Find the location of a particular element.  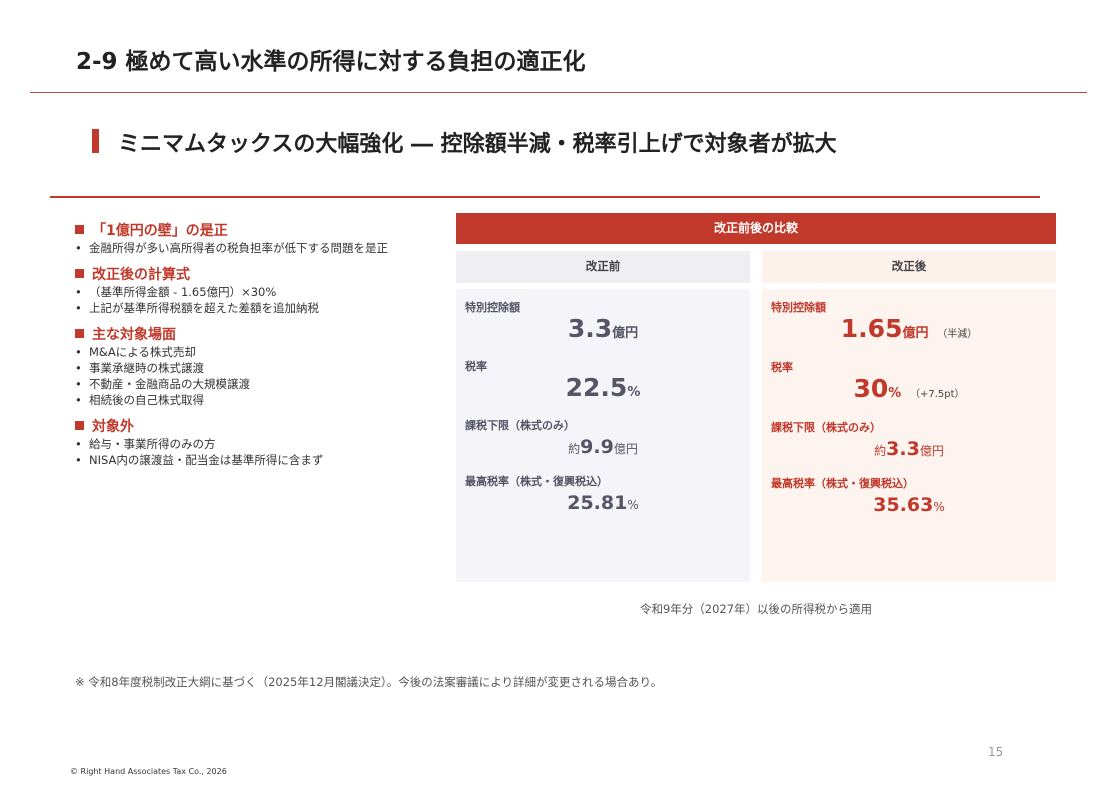

page-title: 2-9 極めて高い水準の所得に対する負担の適正化 is located at coordinates (331, 62).